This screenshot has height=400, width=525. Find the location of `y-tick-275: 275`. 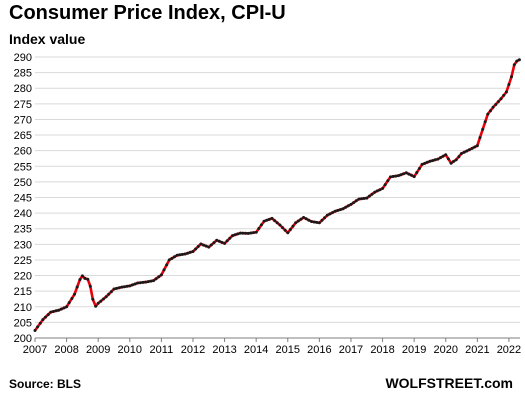

y-tick-275: 275 is located at coordinates (23, 105).